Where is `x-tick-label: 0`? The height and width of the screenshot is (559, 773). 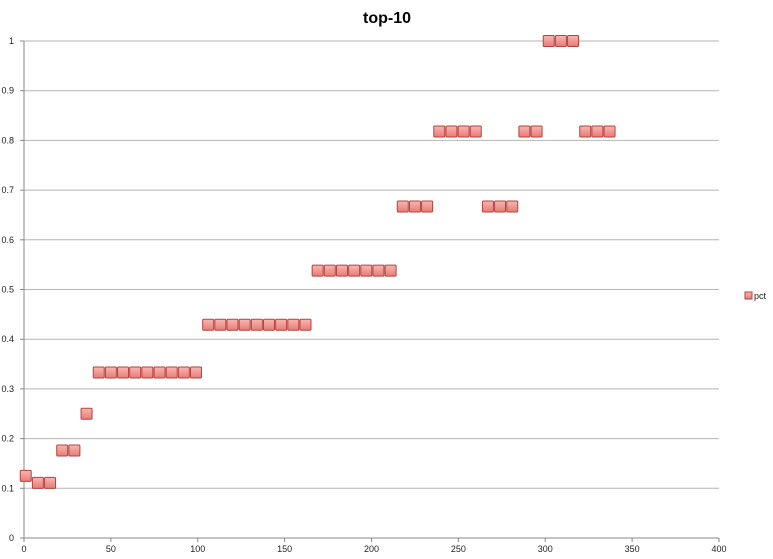 x-tick-label: 0 is located at coordinates (23, 549).